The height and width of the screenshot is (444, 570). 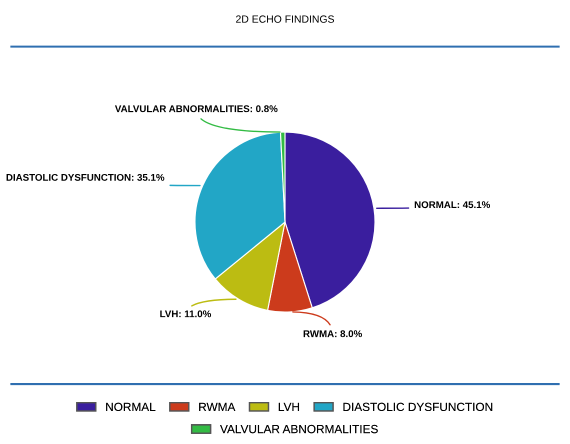 What do you see at coordinates (196, 108) in the screenshot?
I see `data-label: VALVULAR ABNORMALITIES: 0.8%` at bounding box center [196, 108].